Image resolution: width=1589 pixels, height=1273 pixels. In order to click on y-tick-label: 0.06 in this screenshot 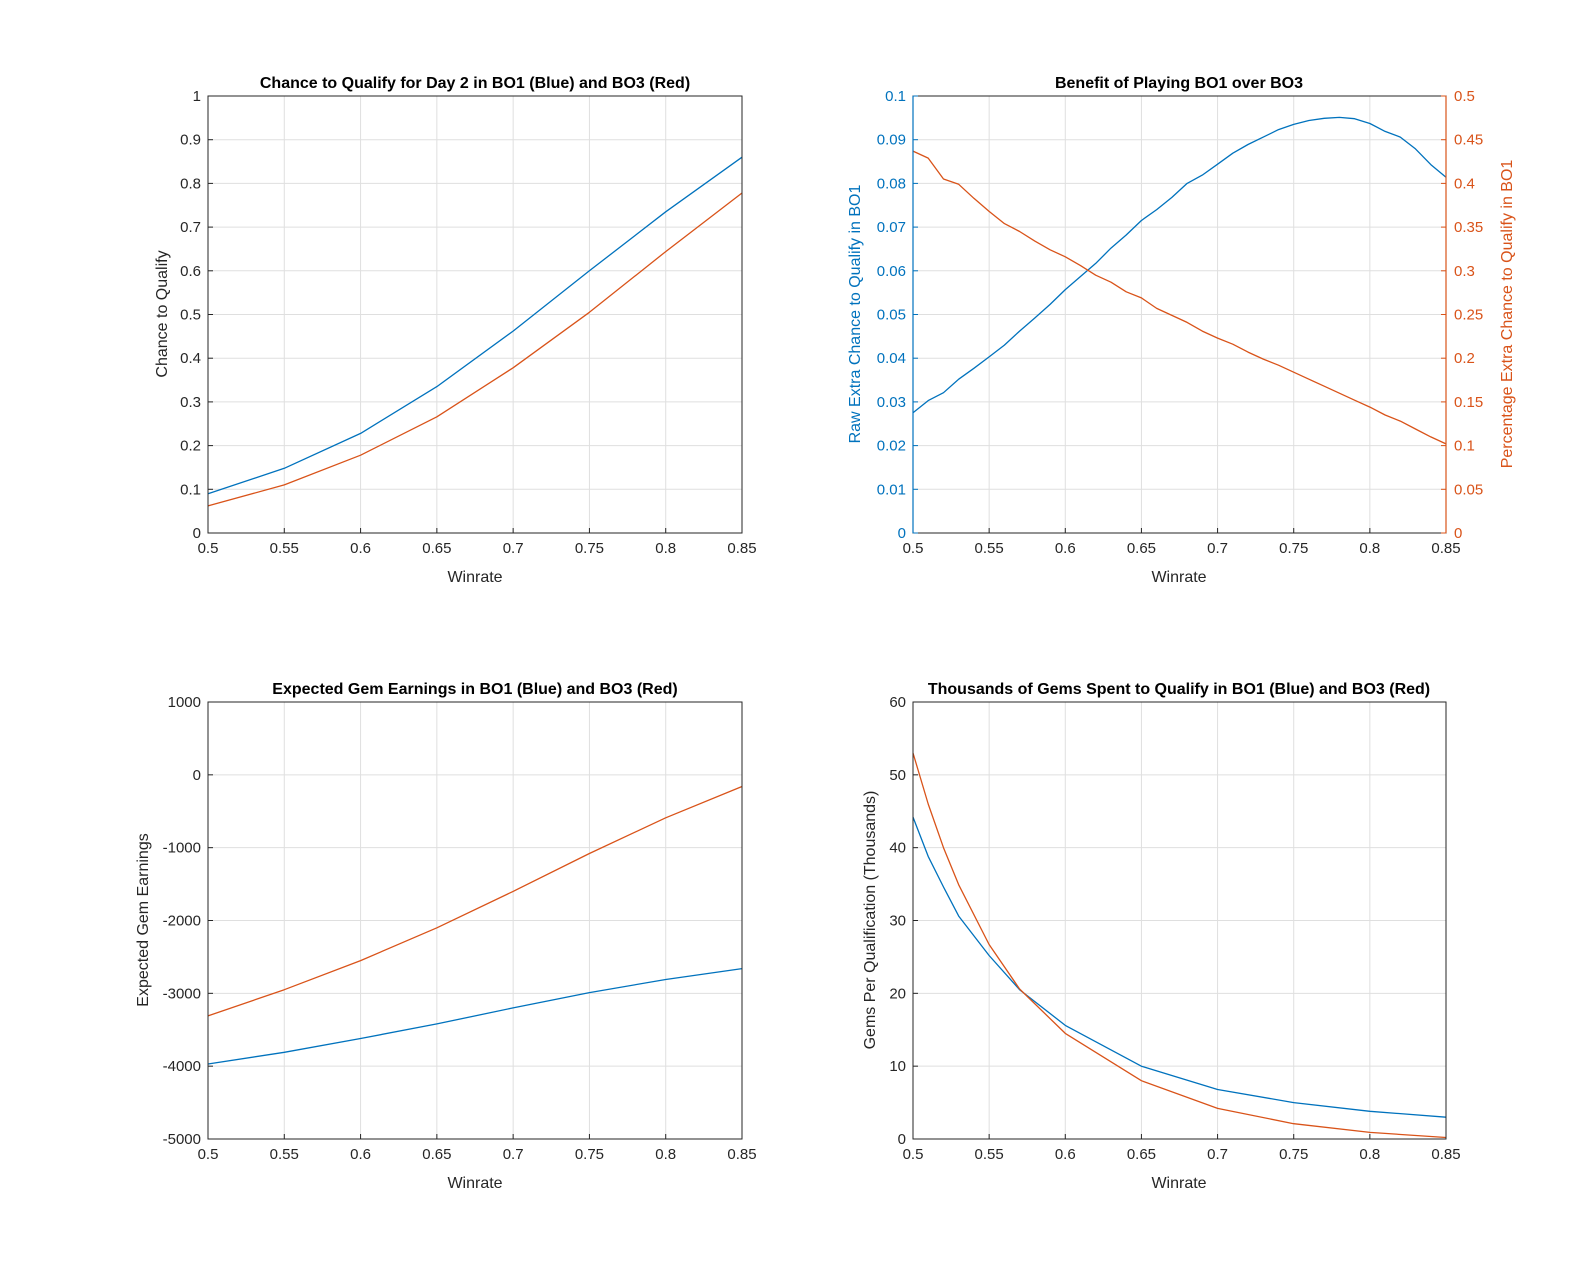, I will do `click(891, 271)`.